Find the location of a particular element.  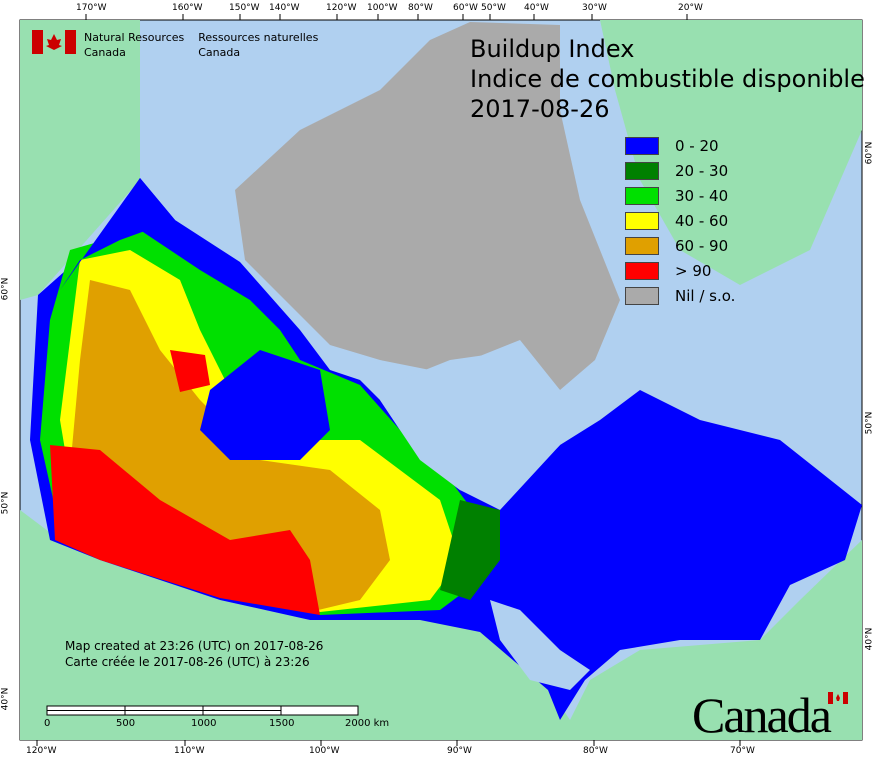

top-tick: 160°W is located at coordinates (187, 8).